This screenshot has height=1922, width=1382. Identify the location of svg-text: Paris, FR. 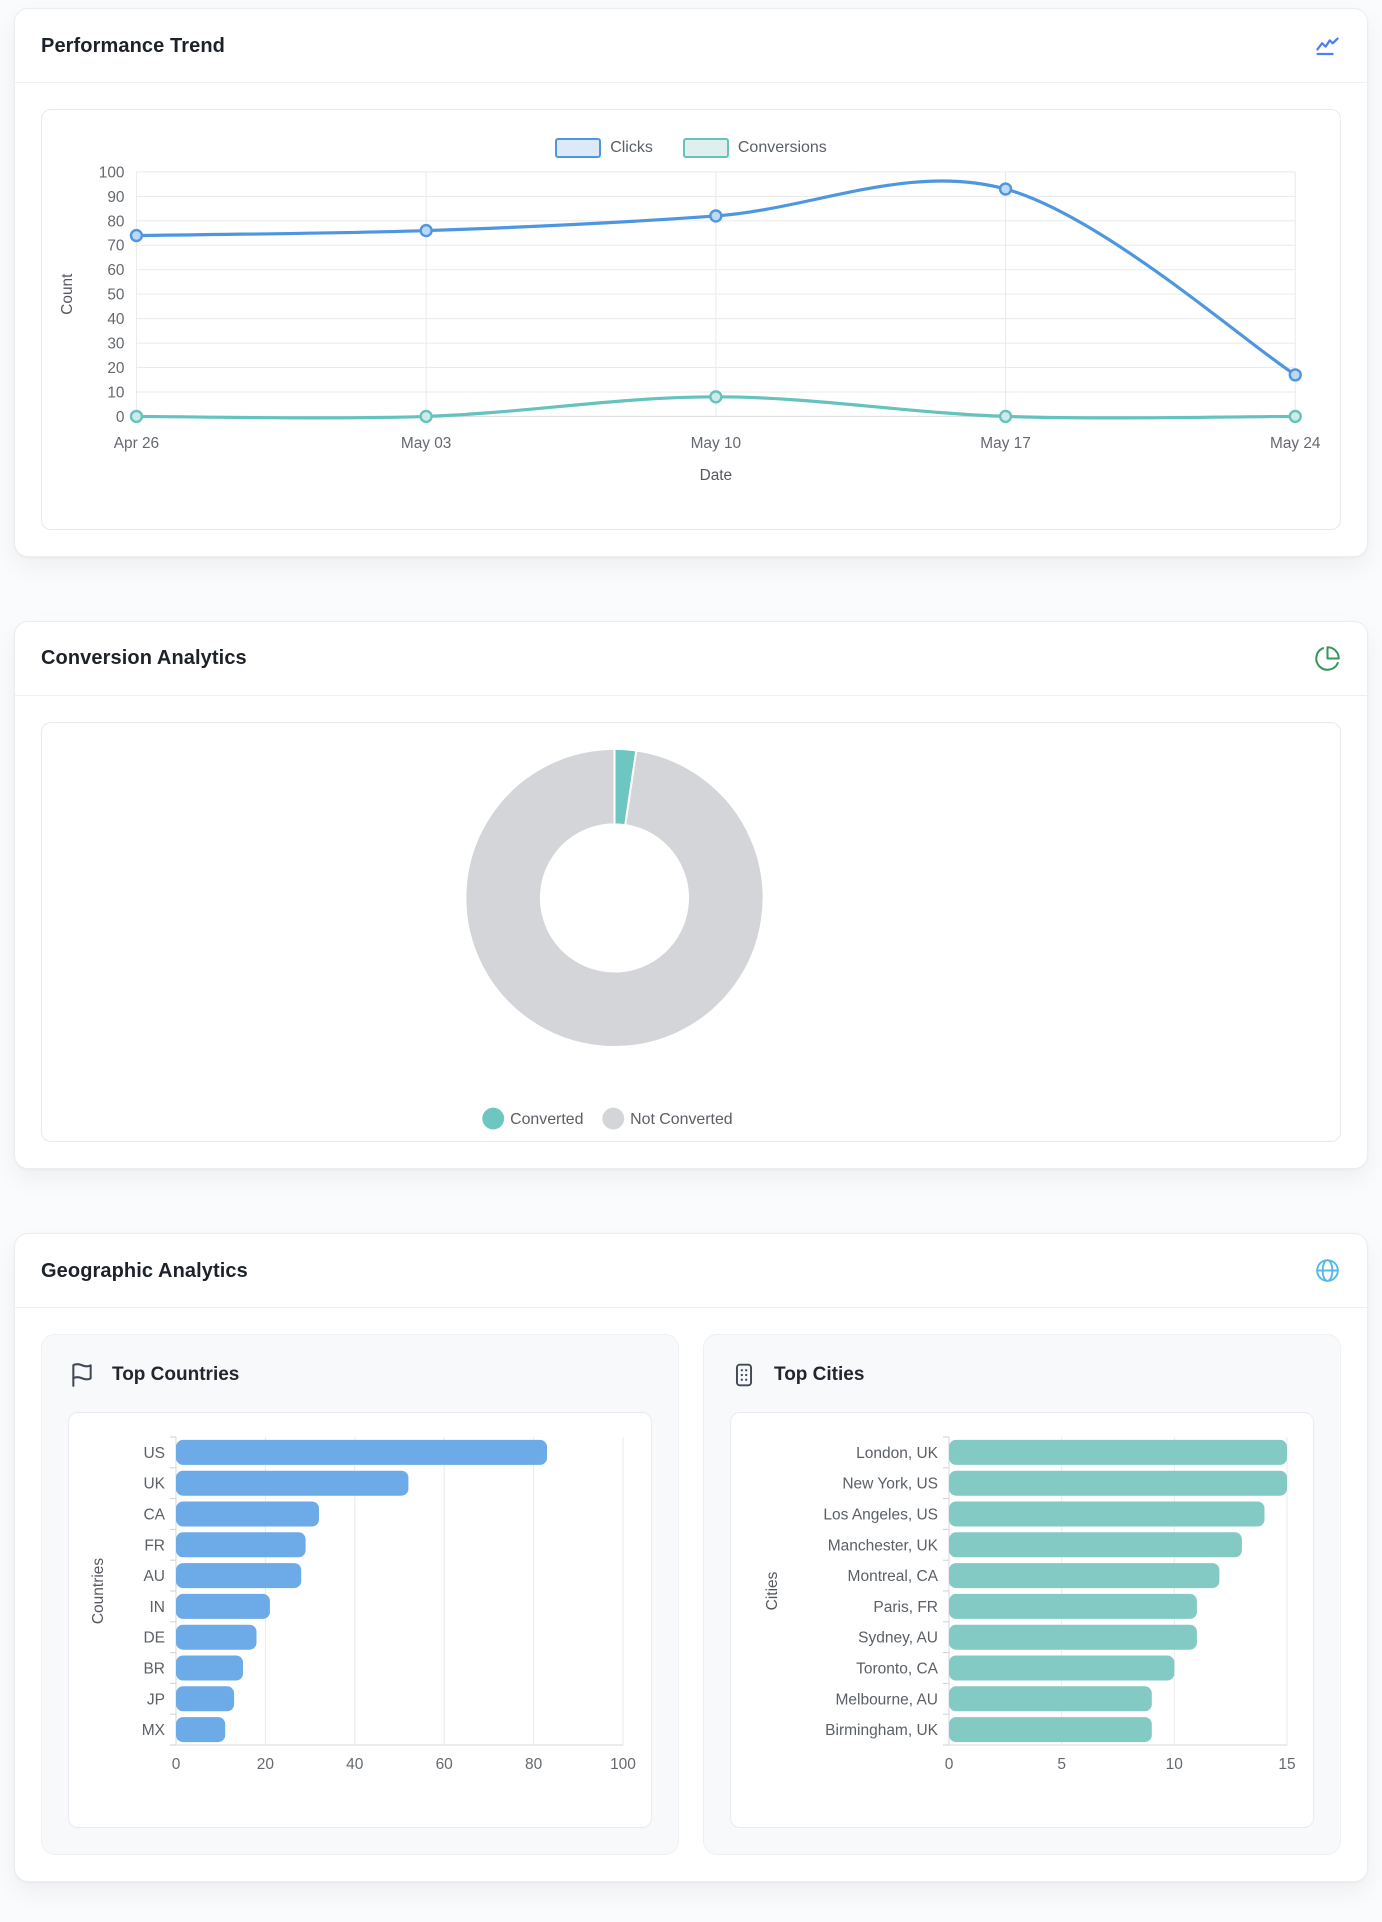
(905, 1607).